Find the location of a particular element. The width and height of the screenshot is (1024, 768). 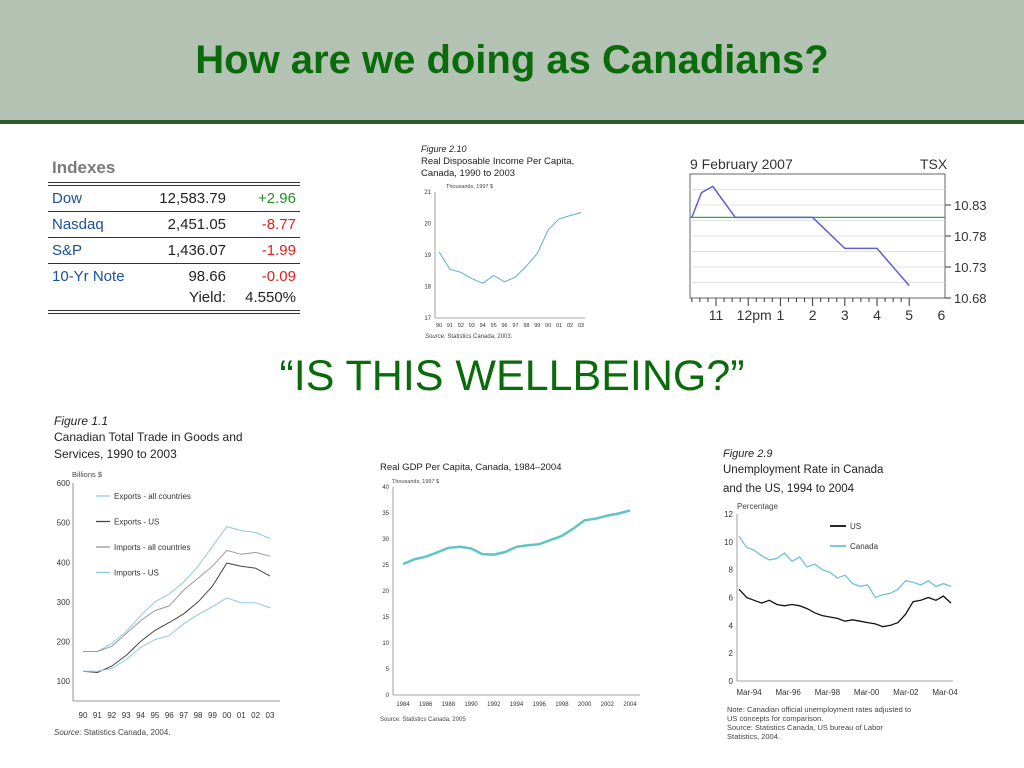

indexes-rule-top is located at coordinates (174, 182).